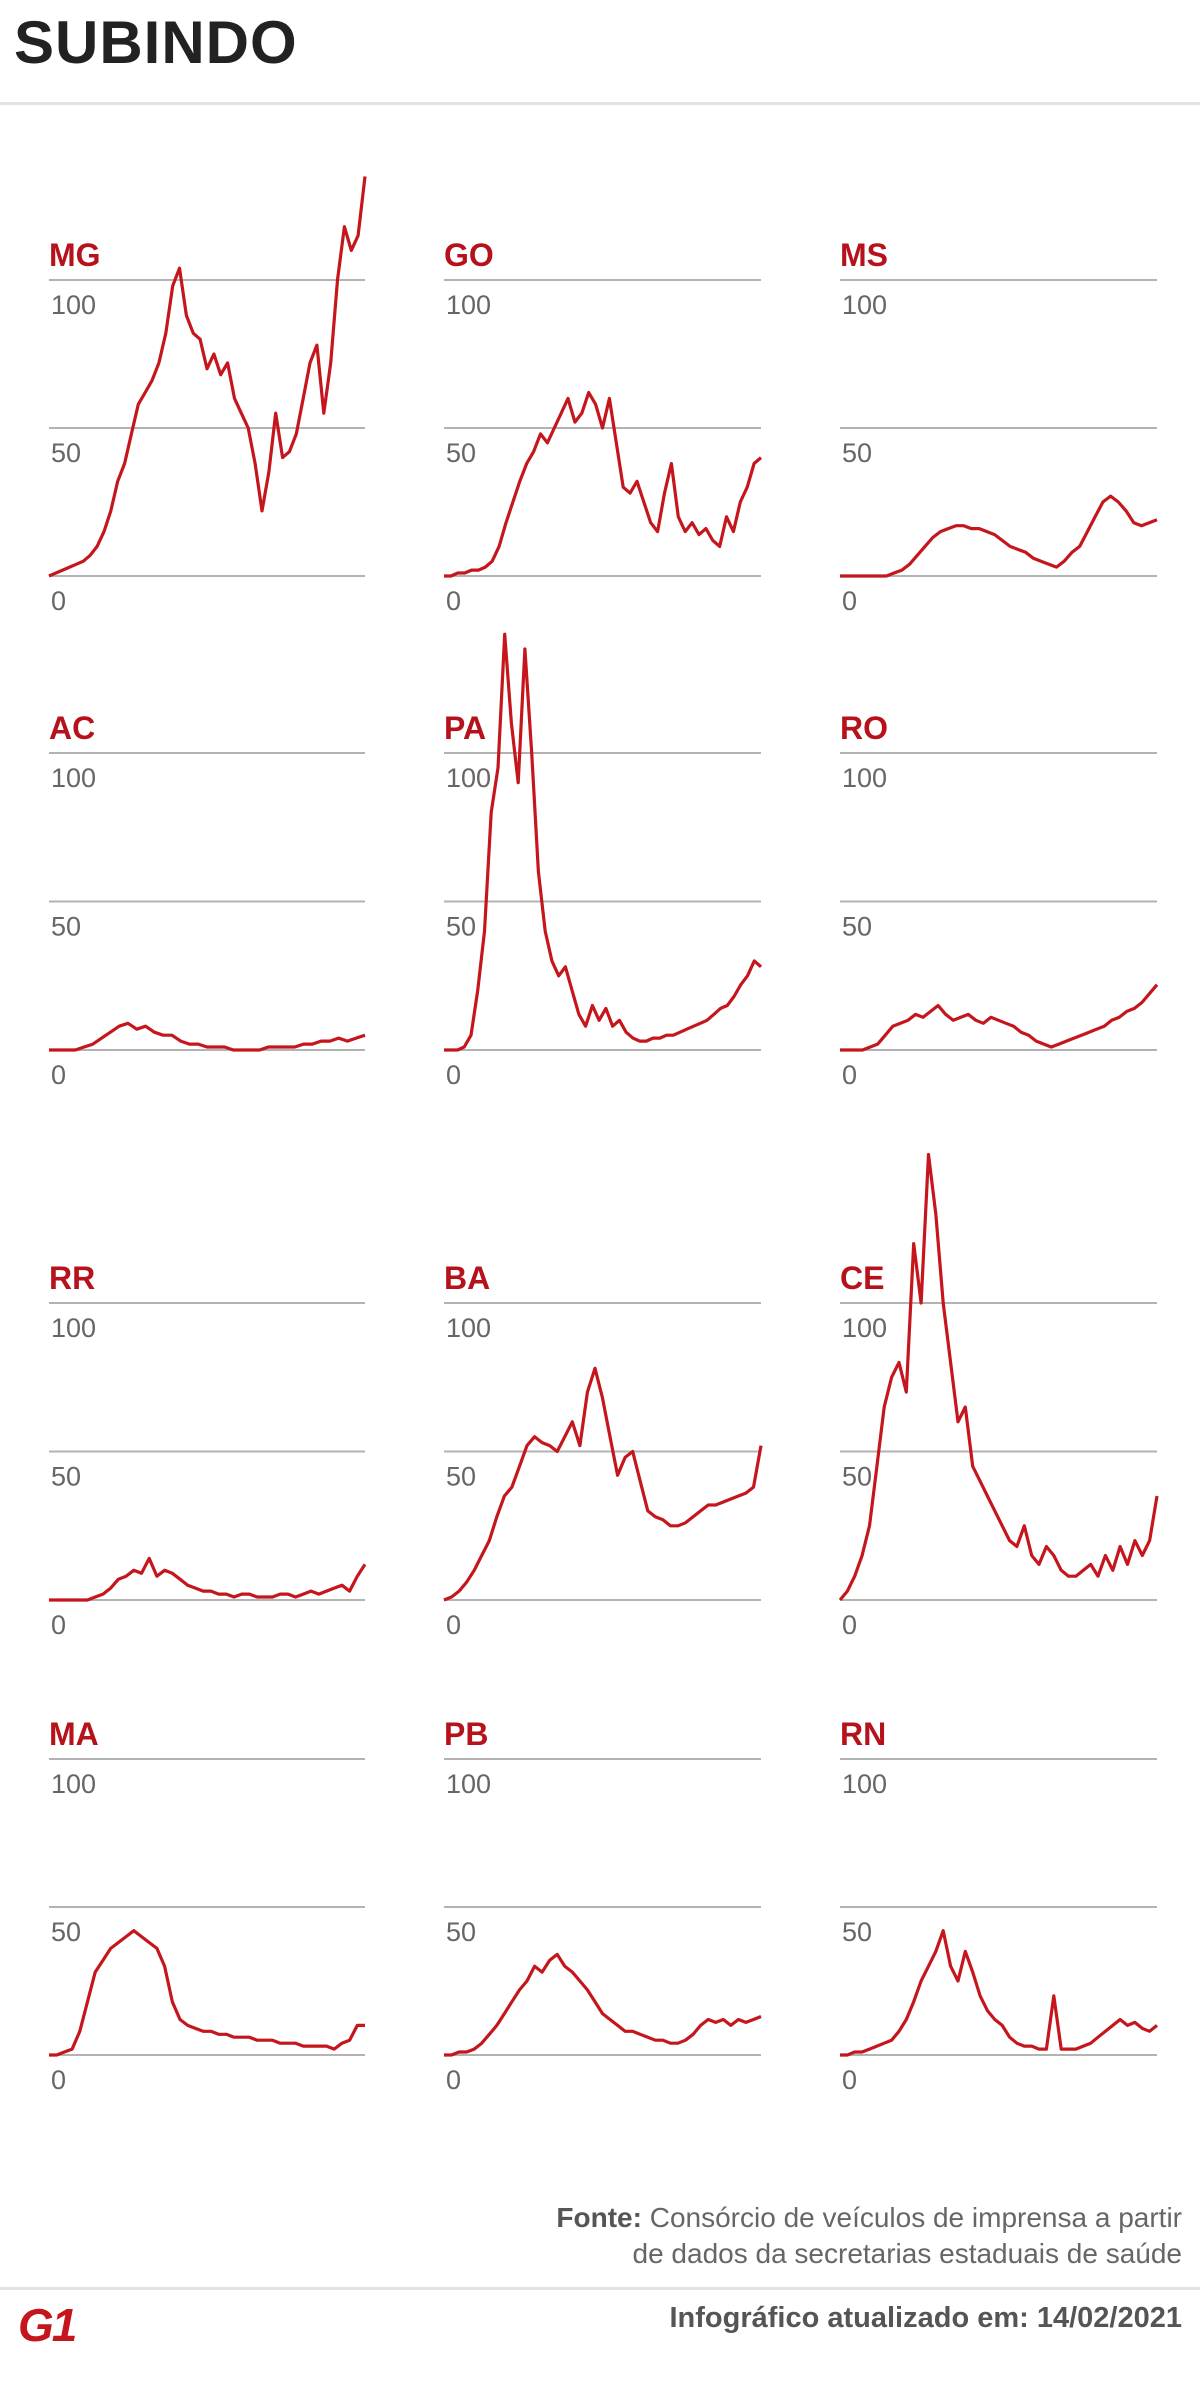 This screenshot has width=1200, height=2385. I want to click on panel-title: PA, so click(465, 728).